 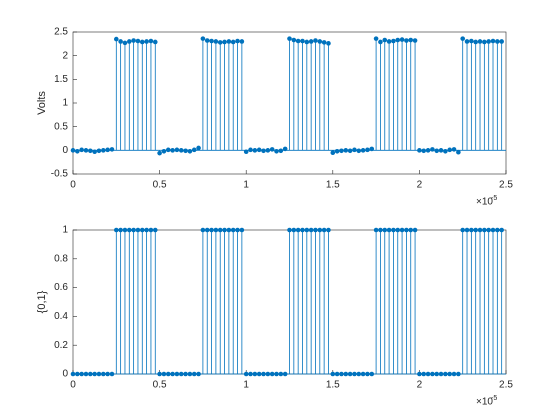 What do you see at coordinates (73, 385) in the screenshot?
I see `x-tick-label: 0` at bounding box center [73, 385].